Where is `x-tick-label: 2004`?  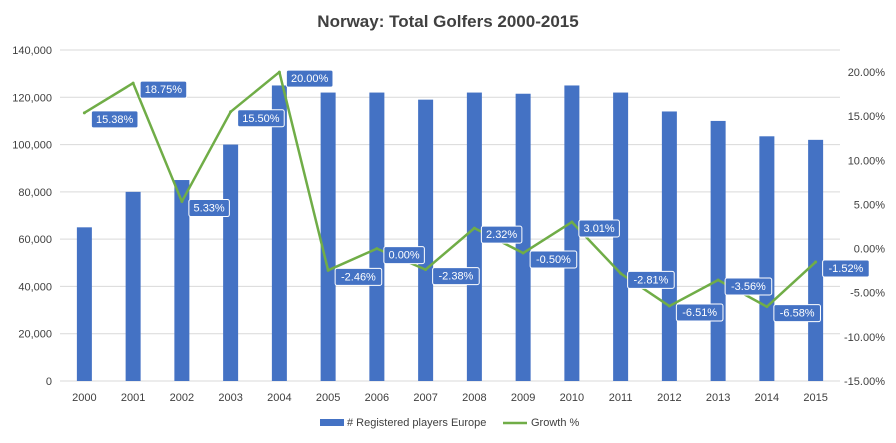 x-tick-label: 2004 is located at coordinates (279, 398).